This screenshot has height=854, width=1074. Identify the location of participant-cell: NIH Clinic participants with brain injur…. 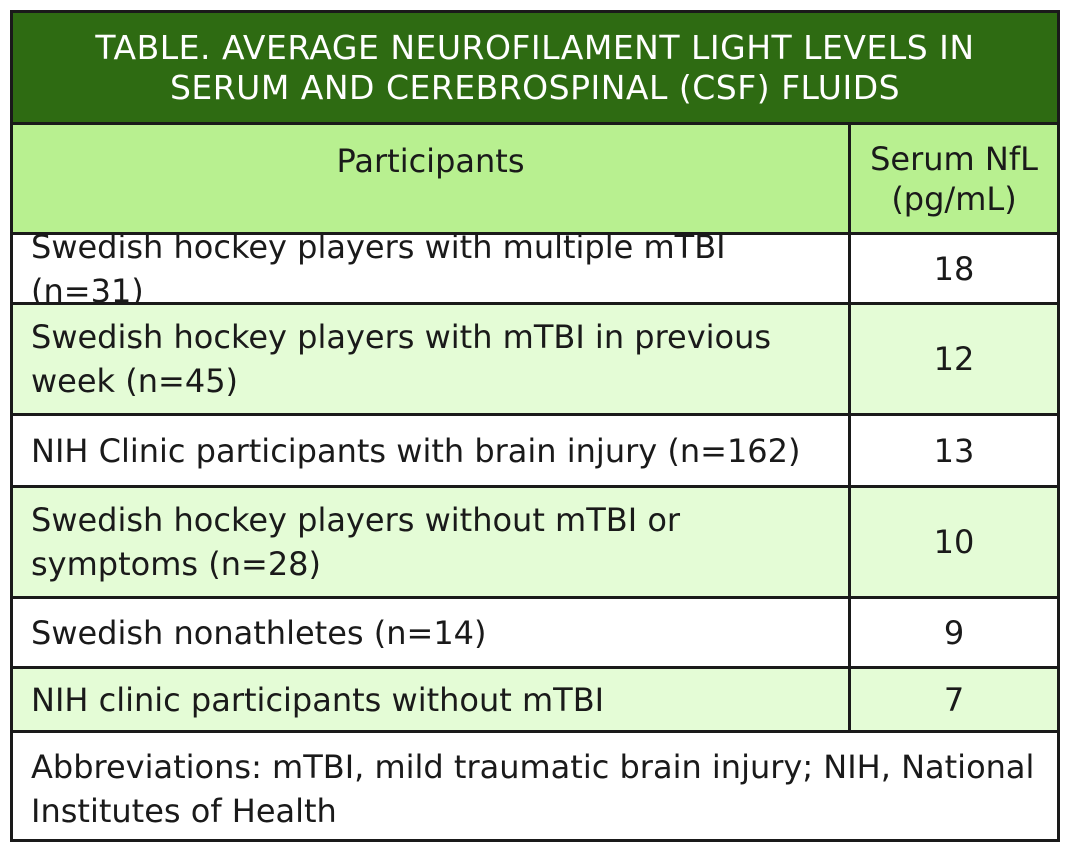
(432, 450).